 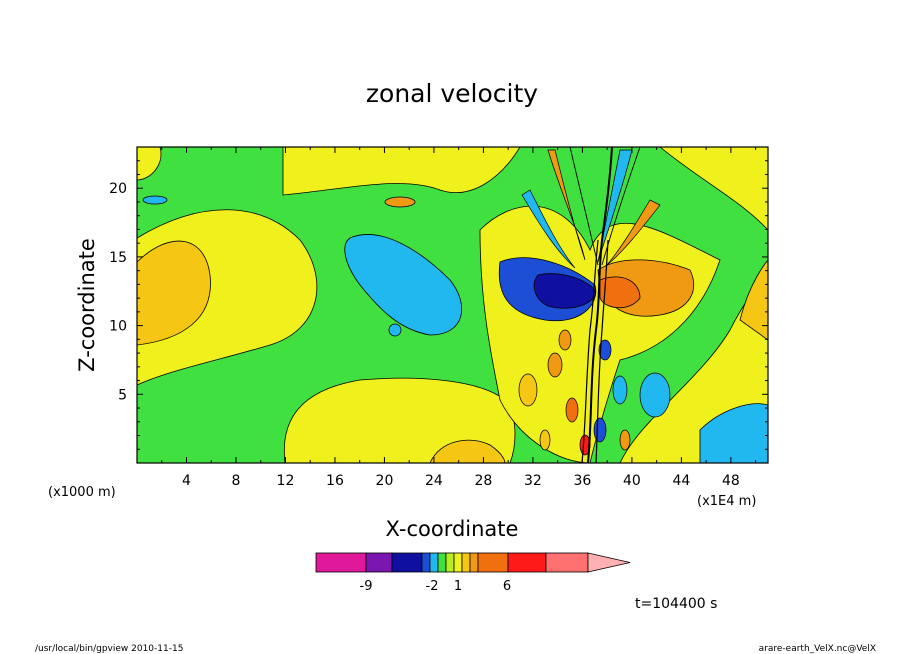 I want to click on y-axis-label: Z-coordinate, so click(x=87, y=305).